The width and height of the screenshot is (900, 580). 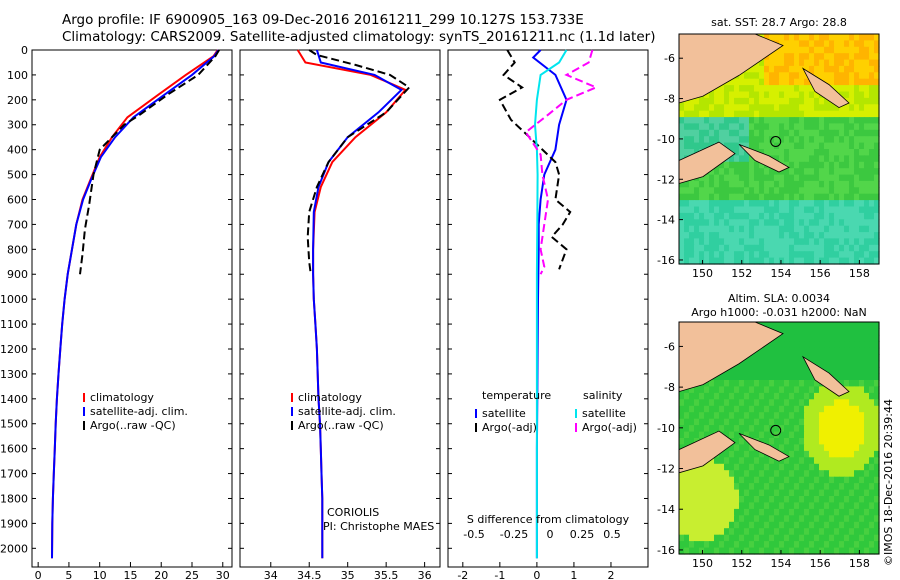 I want to click on map-x-tick-label: 152, so click(x=741, y=273).